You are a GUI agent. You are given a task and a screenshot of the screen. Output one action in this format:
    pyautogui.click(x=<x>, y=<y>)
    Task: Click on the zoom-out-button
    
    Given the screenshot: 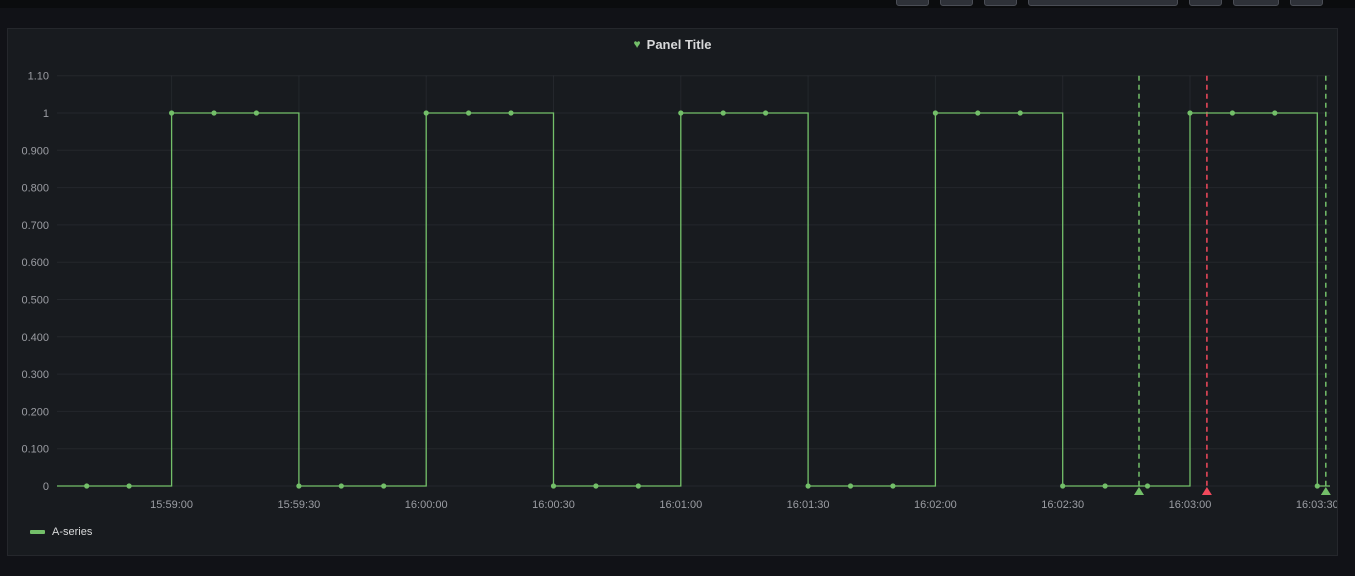 What is the action you would take?
    pyautogui.click(x=1205, y=3)
    